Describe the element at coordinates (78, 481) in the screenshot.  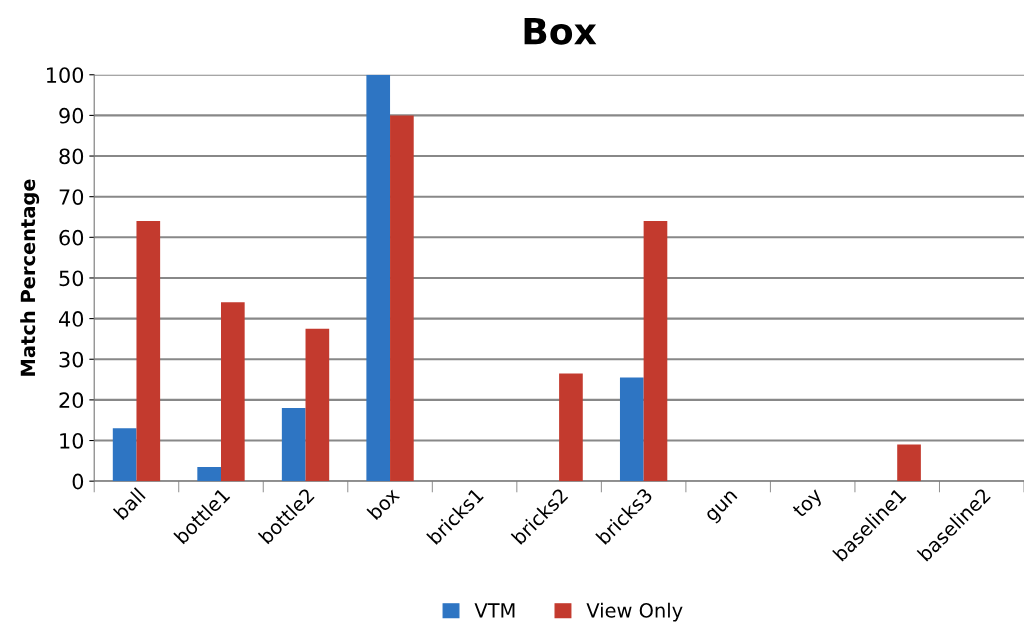
I see `y-tick-label: 0` at that location.